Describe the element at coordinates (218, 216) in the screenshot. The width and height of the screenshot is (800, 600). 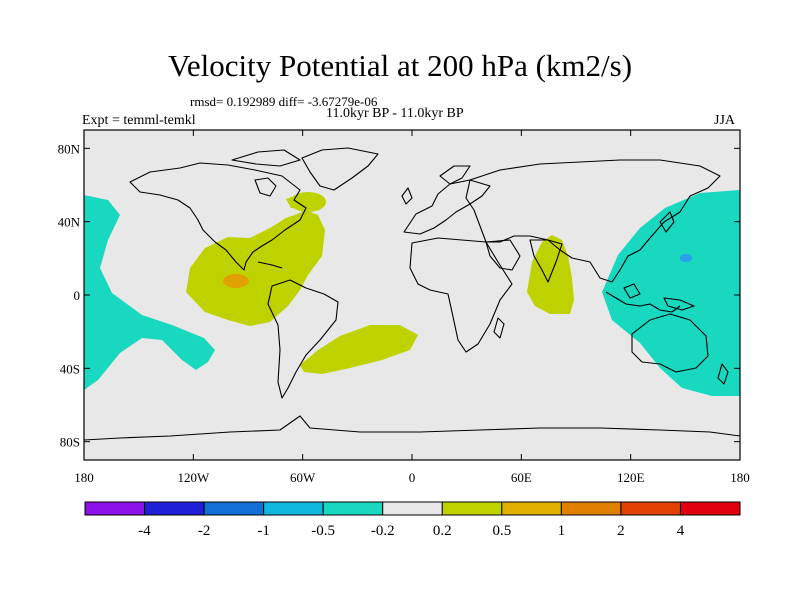
I see `coast-north-america` at that location.